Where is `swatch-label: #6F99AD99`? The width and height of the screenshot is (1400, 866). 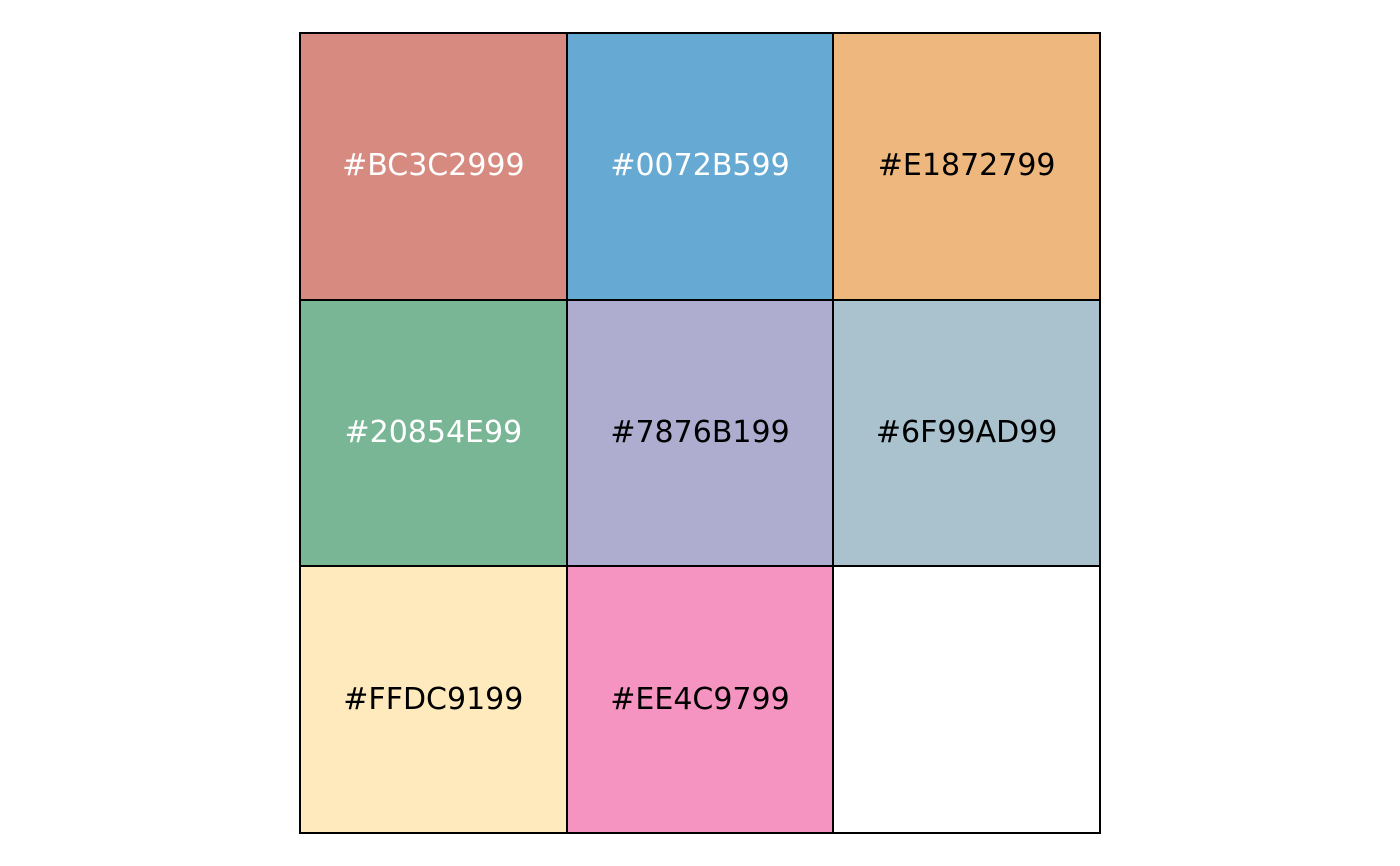 swatch-label: #6F99AD99 is located at coordinates (966, 432).